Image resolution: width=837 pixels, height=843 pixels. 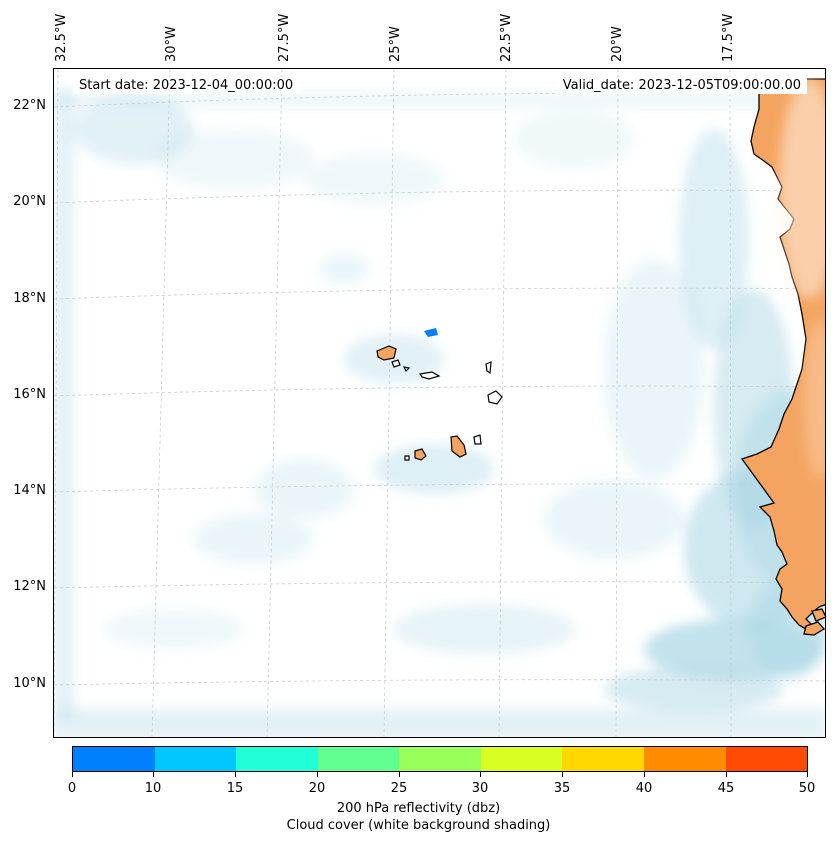 I want to click on island-sao-vicente, so click(x=396, y=363).